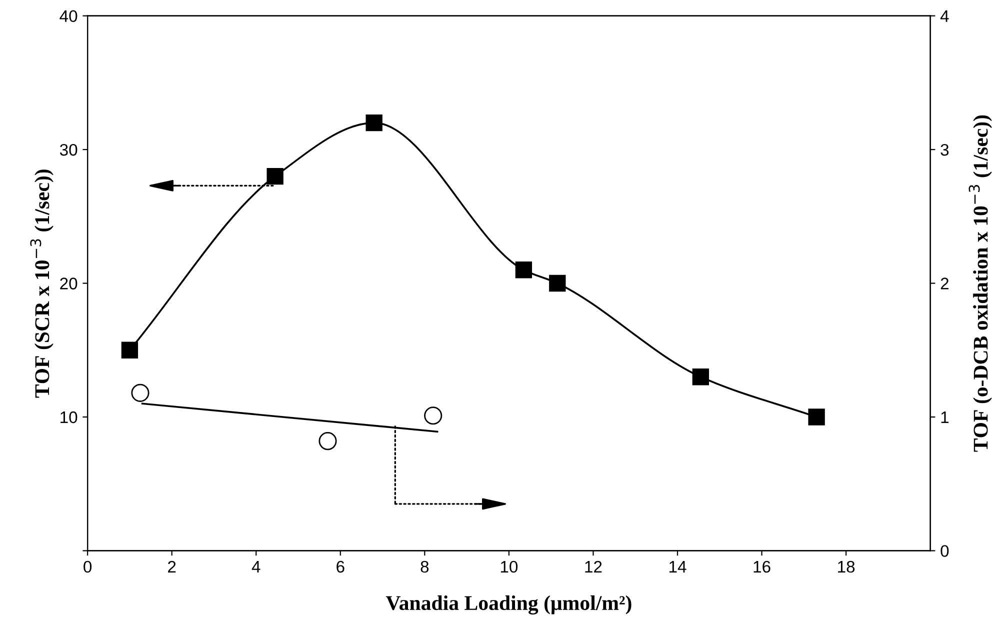  I want to click on y-tick-label: 20, so click(69, 284).